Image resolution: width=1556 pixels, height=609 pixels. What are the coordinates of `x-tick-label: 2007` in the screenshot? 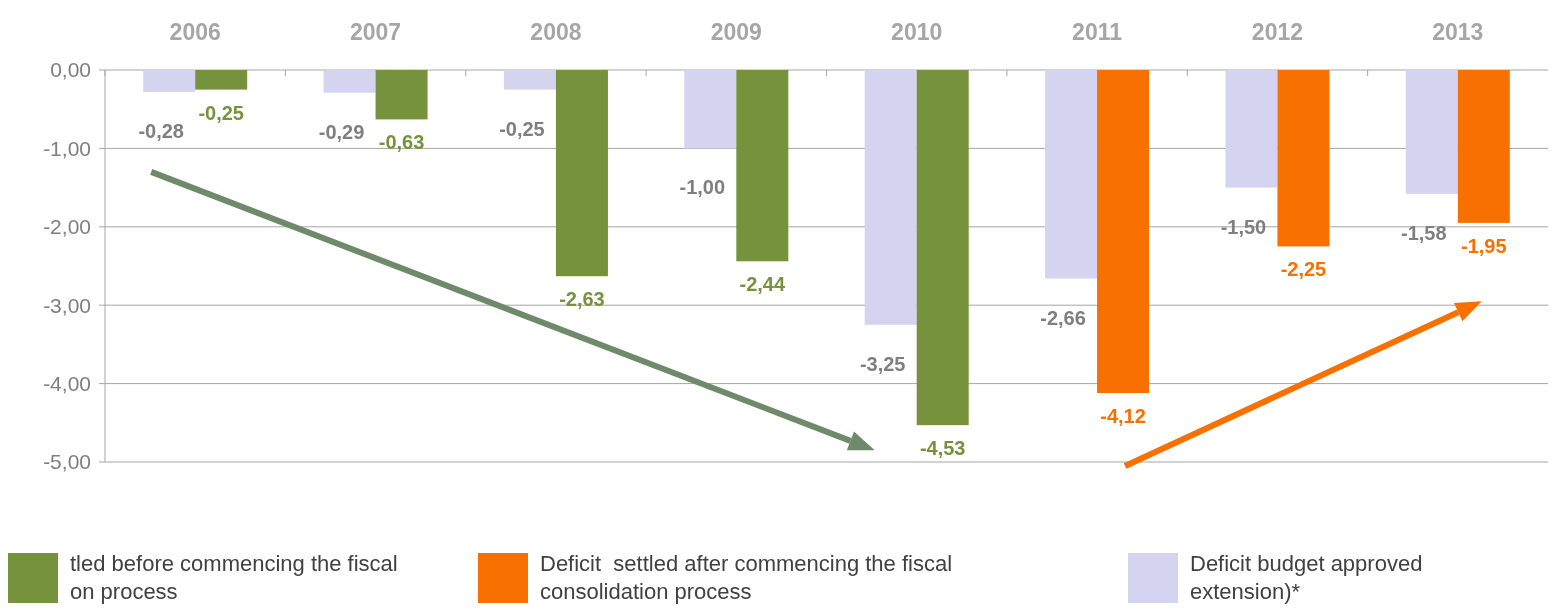 It's located at (375, 32).